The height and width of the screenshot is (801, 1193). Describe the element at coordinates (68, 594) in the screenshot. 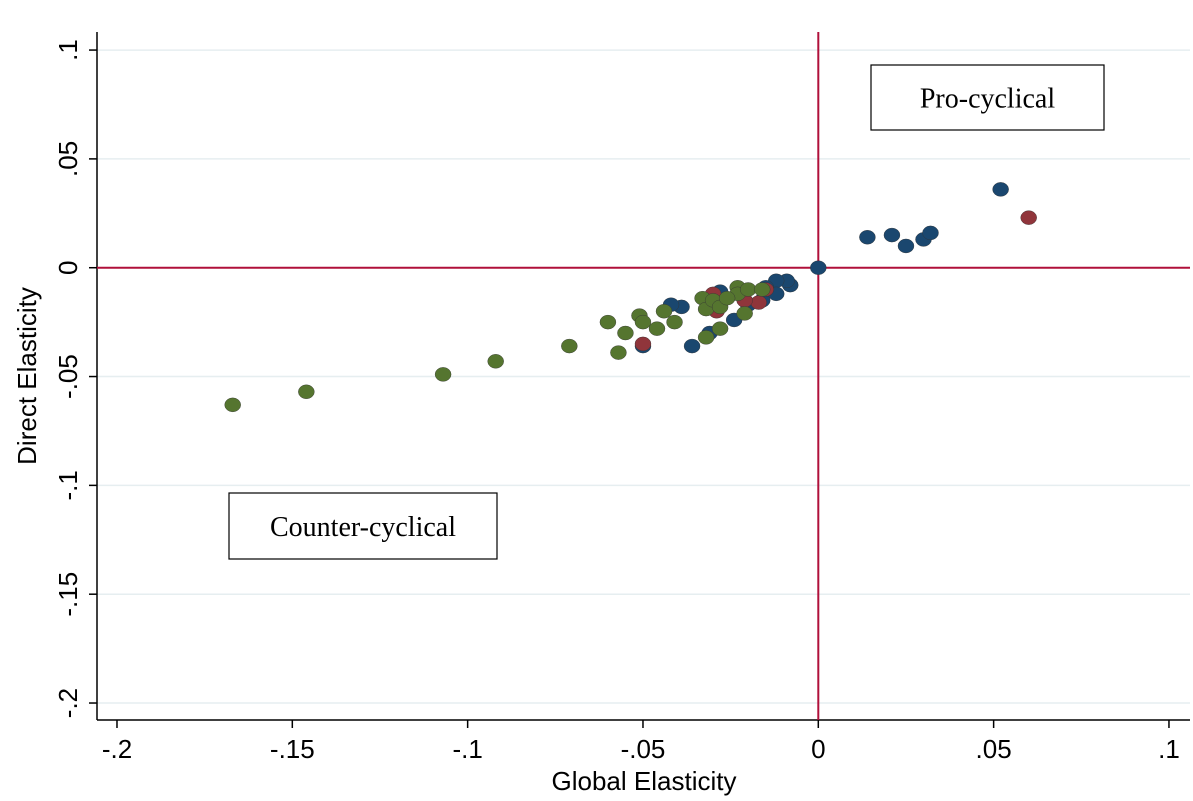

I see `y-tick-label: -.15` at that location.